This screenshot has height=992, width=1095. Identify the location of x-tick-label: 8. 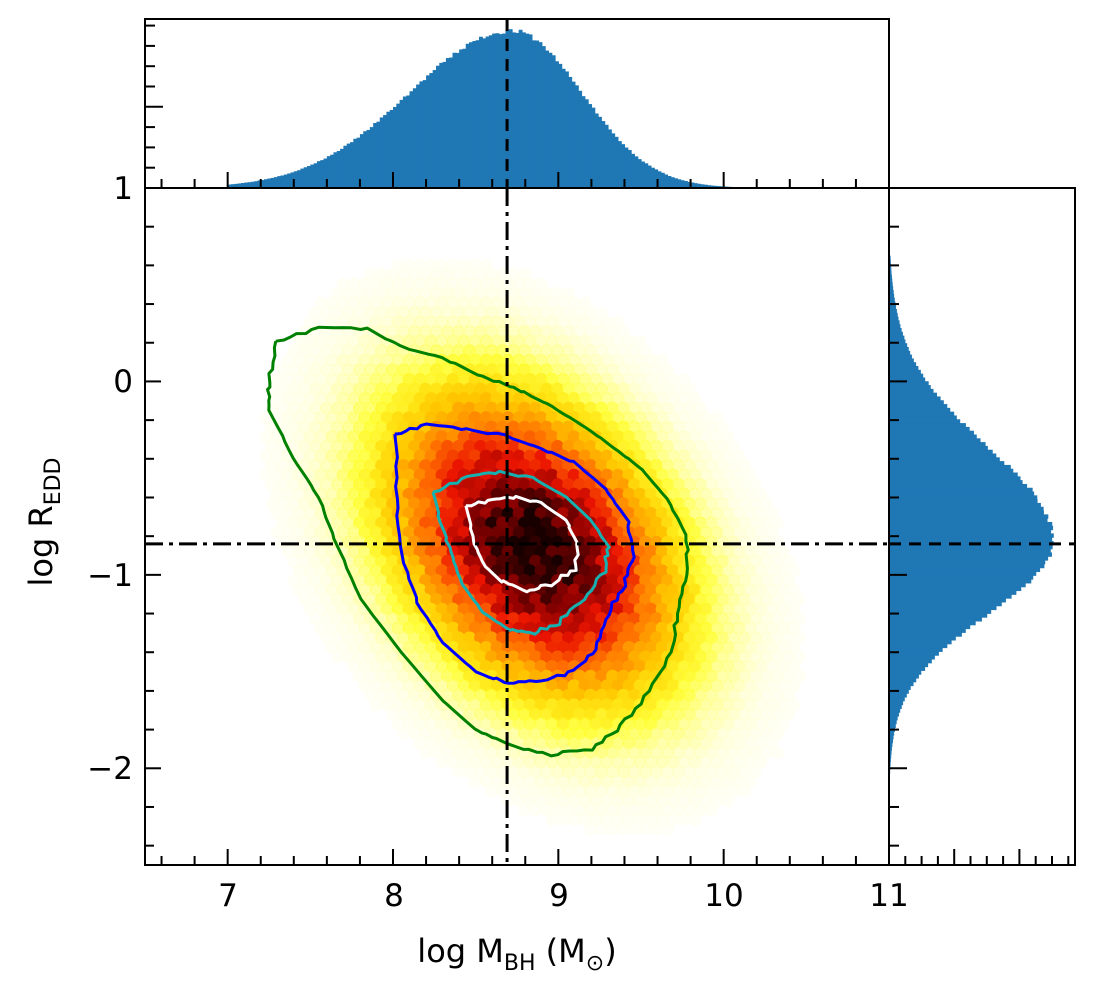
(394, 896).